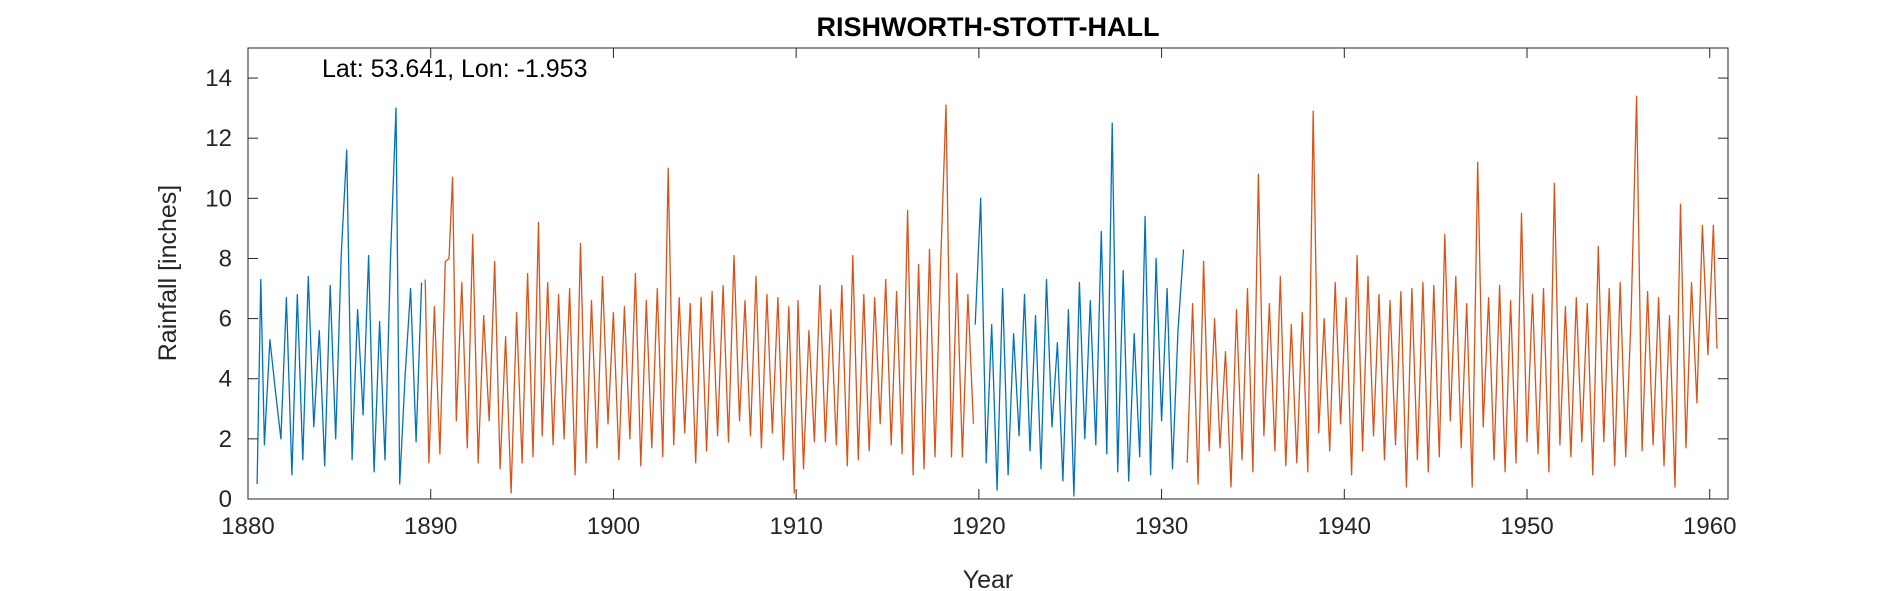 This screenshot has width=1890, height=591. What do you see at coordinates (988, 27) in the screenshot?
I see `chart-title: RISHWORTH-STOTT-HALL` at bounding box center [988, 27].